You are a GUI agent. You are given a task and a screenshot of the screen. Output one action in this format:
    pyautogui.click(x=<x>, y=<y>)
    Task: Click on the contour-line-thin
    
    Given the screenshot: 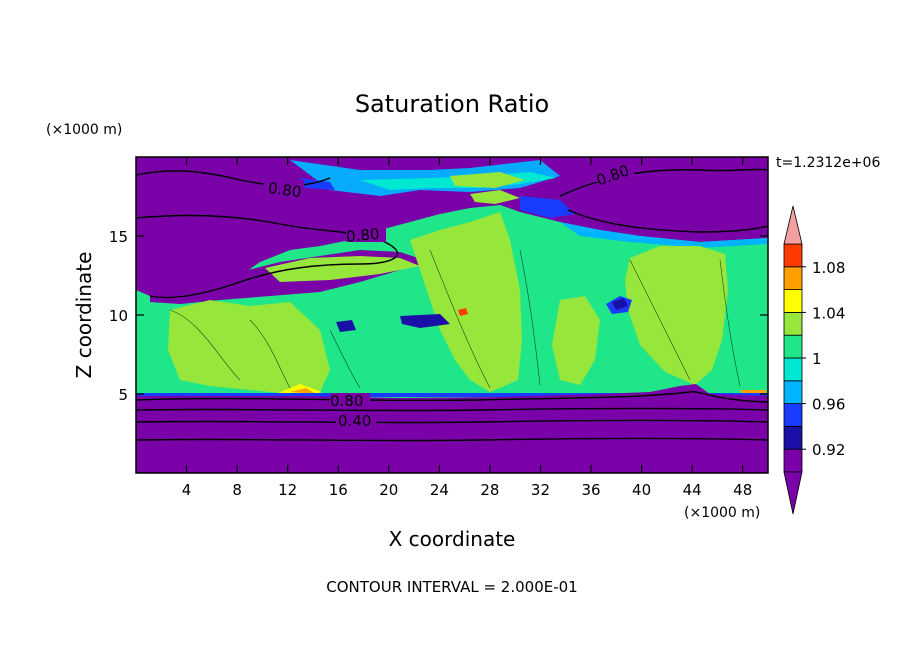 What is the action you would take?
    pyautogui.click(x=455, y=319)
    